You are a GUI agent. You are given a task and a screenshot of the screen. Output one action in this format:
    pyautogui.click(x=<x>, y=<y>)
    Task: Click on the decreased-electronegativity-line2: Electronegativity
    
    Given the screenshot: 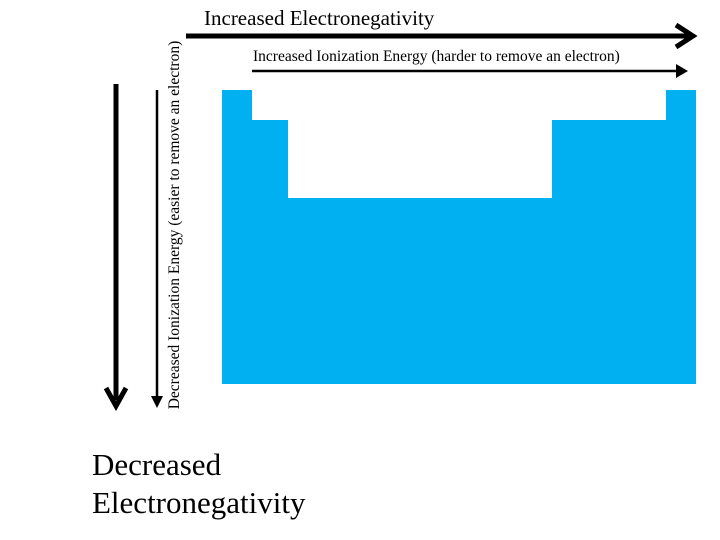 What is the action you would take?
    pyautogui.click(x=199, y=502)
    